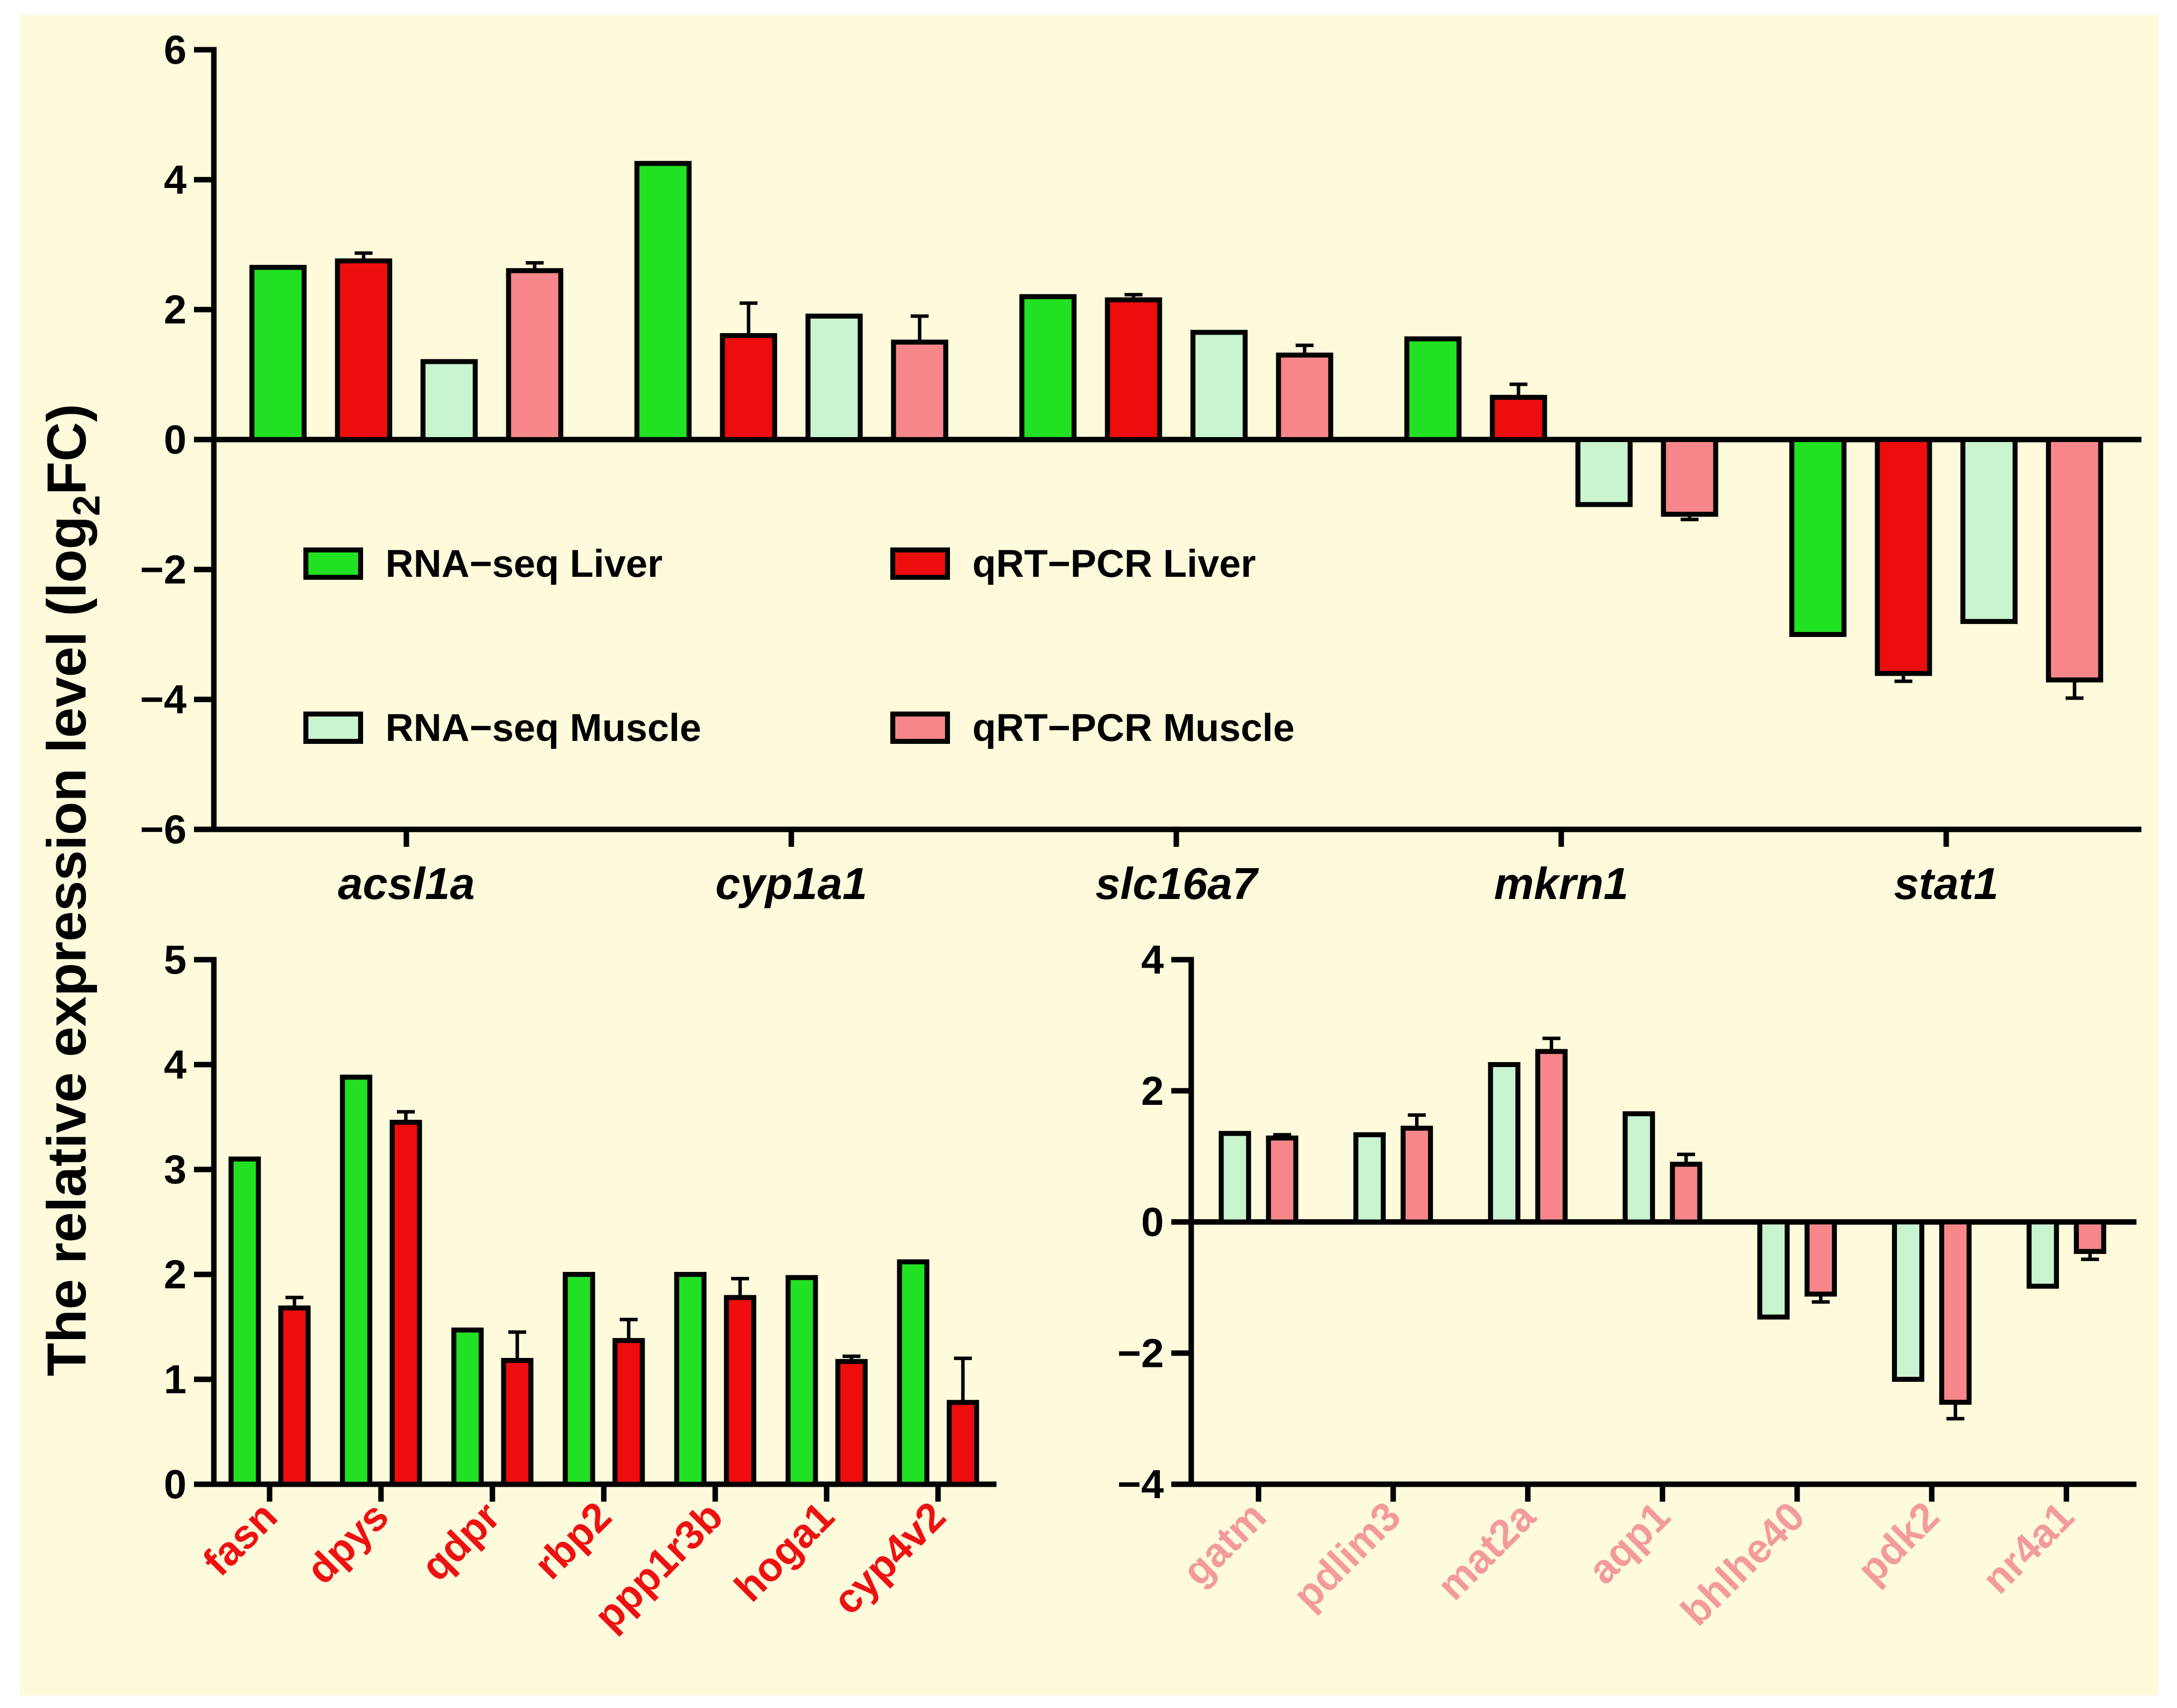  Describe the element at coordinates (66, 450) in the screenshot. I see `y-axis-label-end: FC)` at that location.